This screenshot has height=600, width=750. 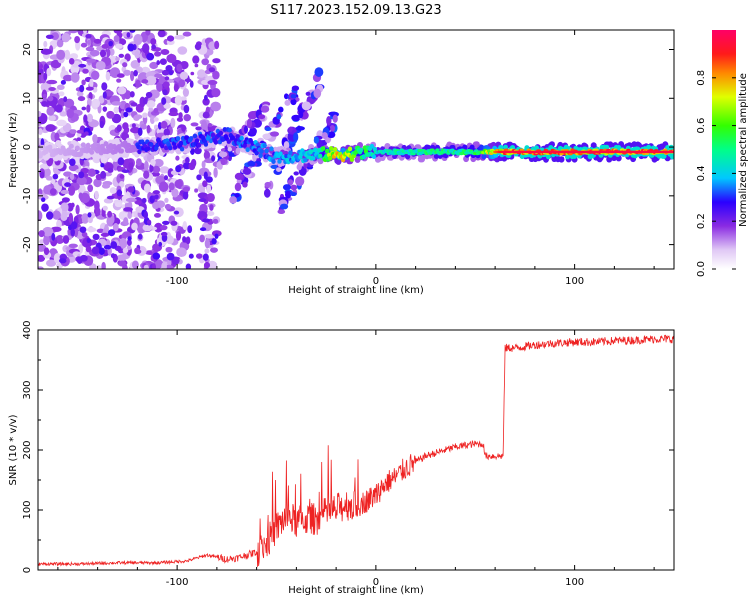 What do you see at coordinates (177, 582) in the screenshot?
I see `snr-x-tick-label: -100` at bounding box center [177, 582].